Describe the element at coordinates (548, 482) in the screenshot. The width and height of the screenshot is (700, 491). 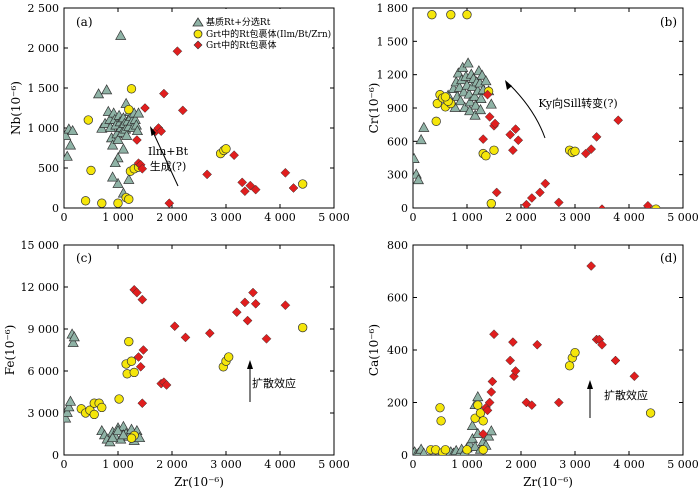
I see `x-axis-label: Zr(10⁻⁶)` at that location.